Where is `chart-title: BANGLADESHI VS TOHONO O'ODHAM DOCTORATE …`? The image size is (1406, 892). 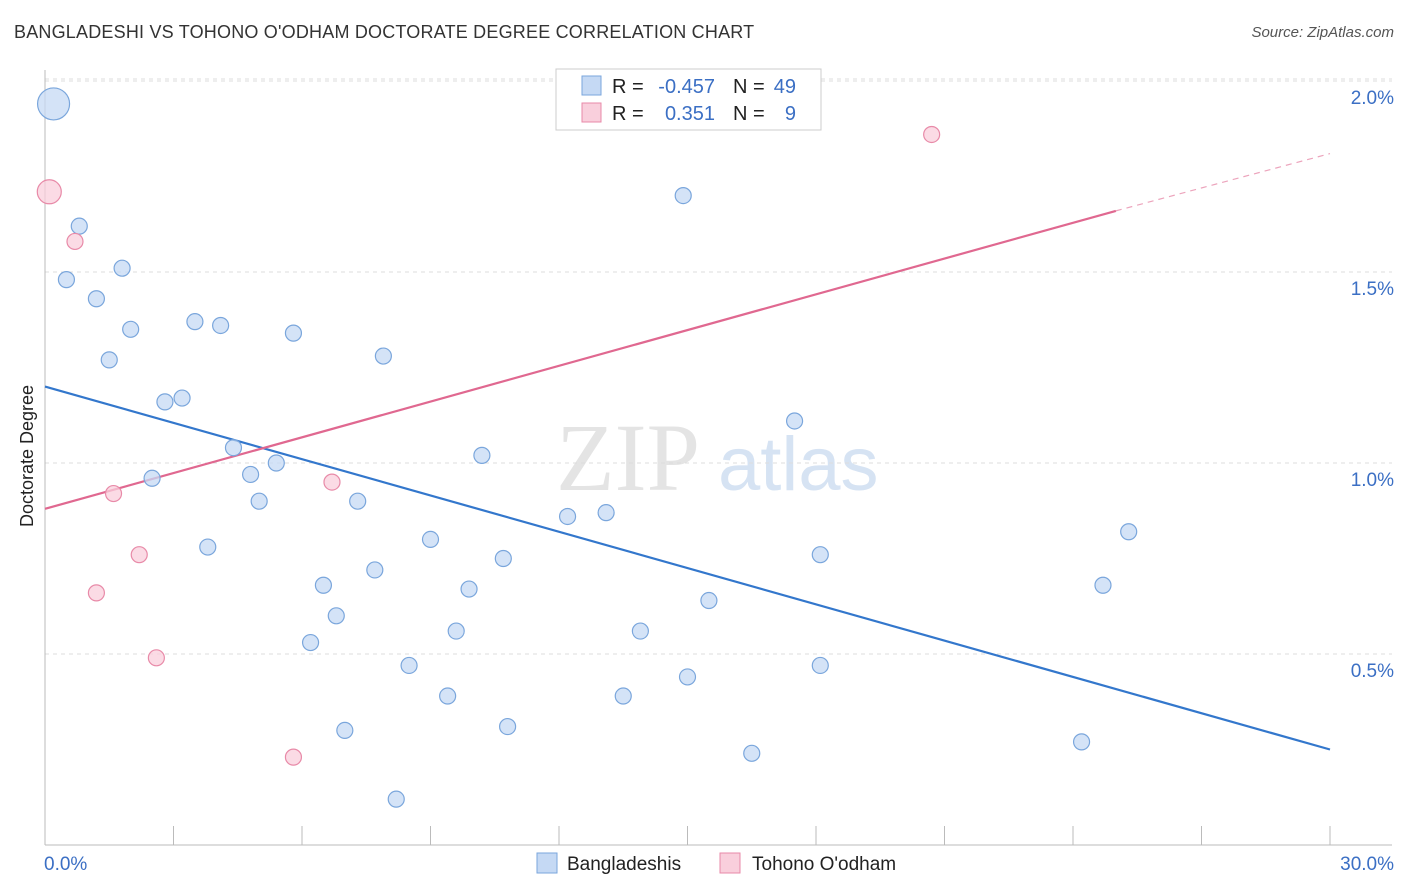
chart-title: BANGLADESHI VS TOHONO O'ODHAM DOCTORATE … is located at coordinates (384, 32).